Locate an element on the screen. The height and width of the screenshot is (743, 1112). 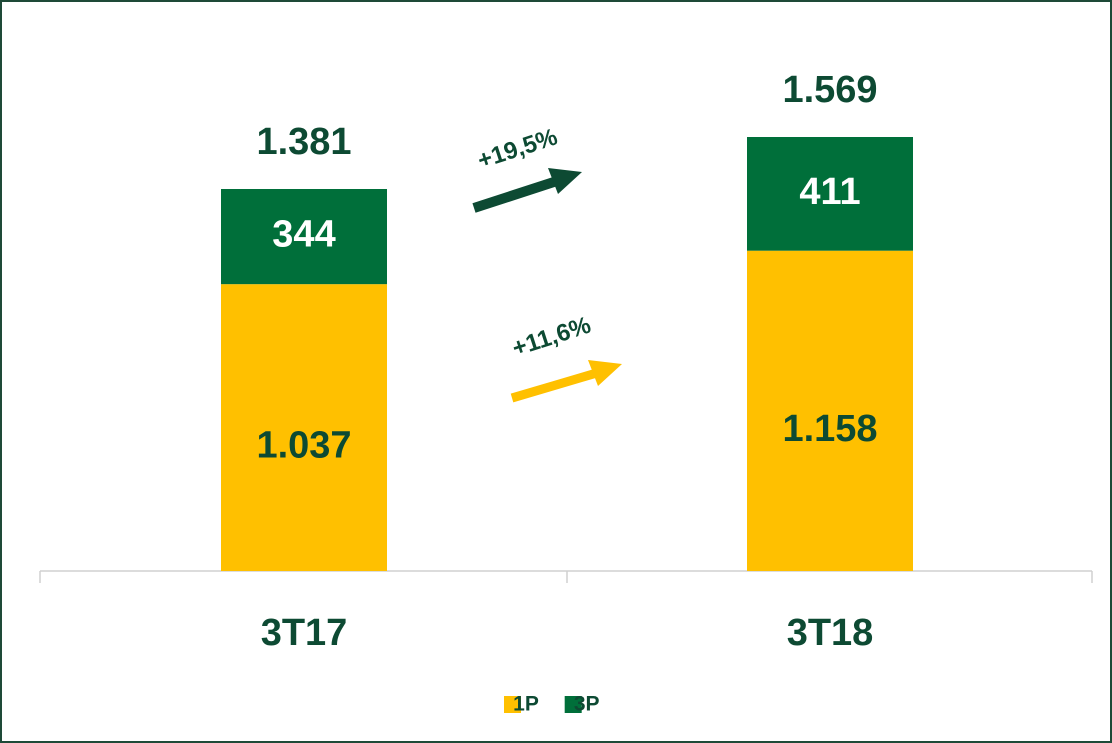
total-label: 1.381 is located at coordinates (303, 142).